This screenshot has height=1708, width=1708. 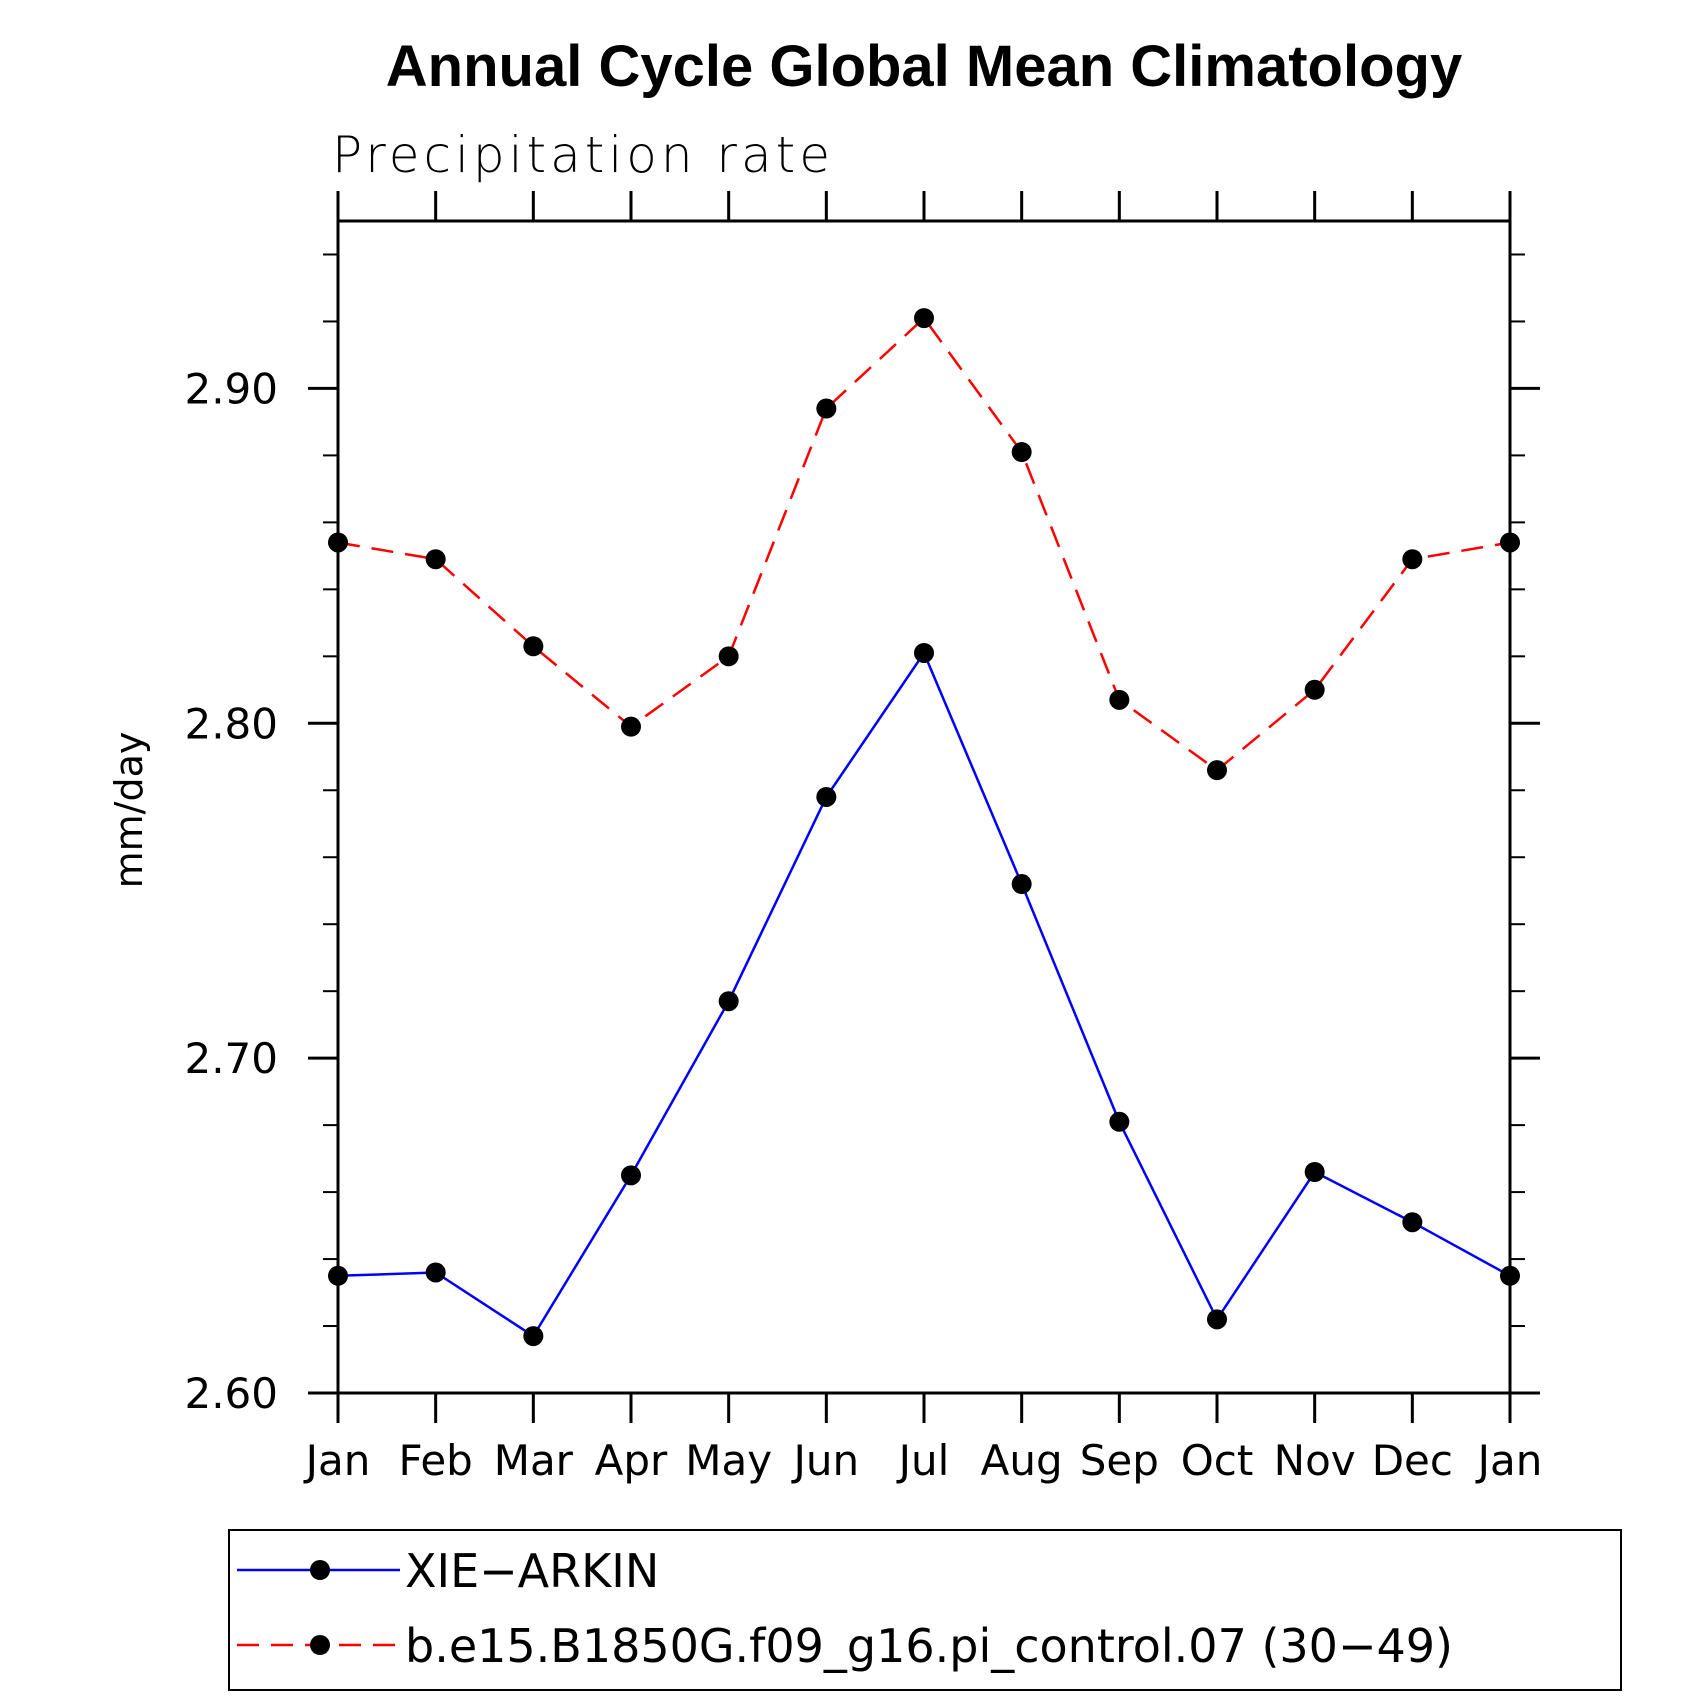 What do you see at coordinates (534, 1460) in the screenshot?
I see `x-tick-label: Mar` at bounding box center [534, 1460].